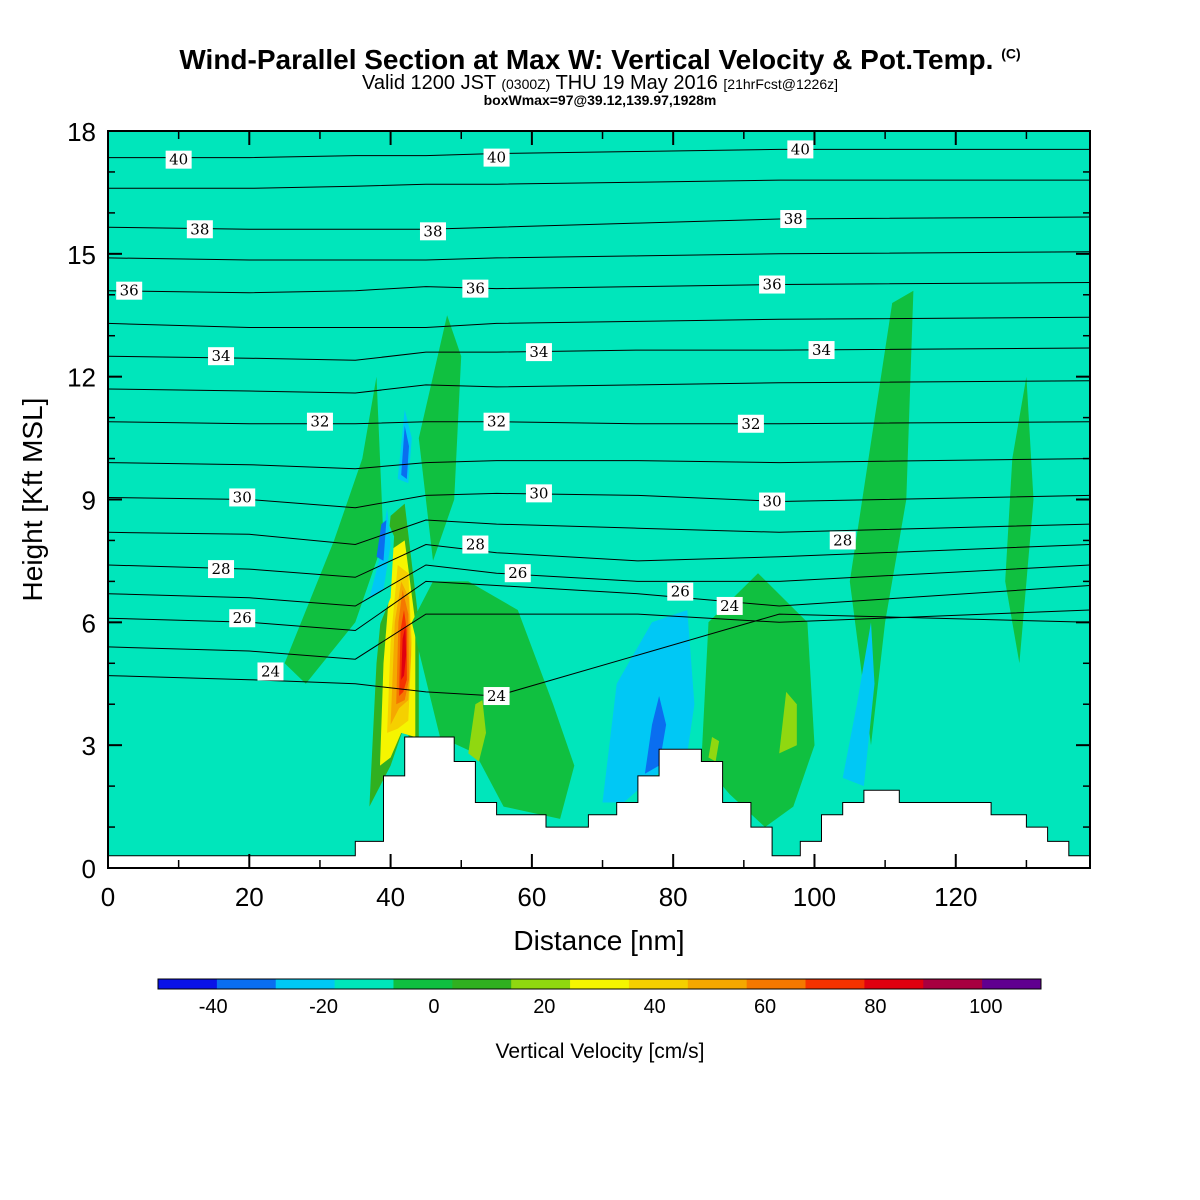  What do you see at coordinates (108, 897) in the screenshot?
I see `x-tick-label-0: 0` at bounding box center [108, 897].